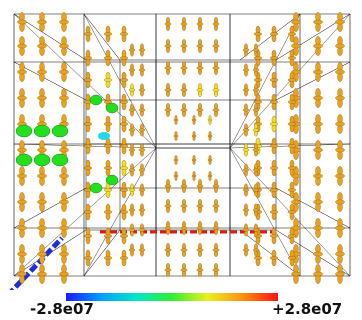 The width and height of the screenshot is (362, 320). Describe the element at coordinates (142, 260) in the screenshot. I see `coordinate-axes` at that location.